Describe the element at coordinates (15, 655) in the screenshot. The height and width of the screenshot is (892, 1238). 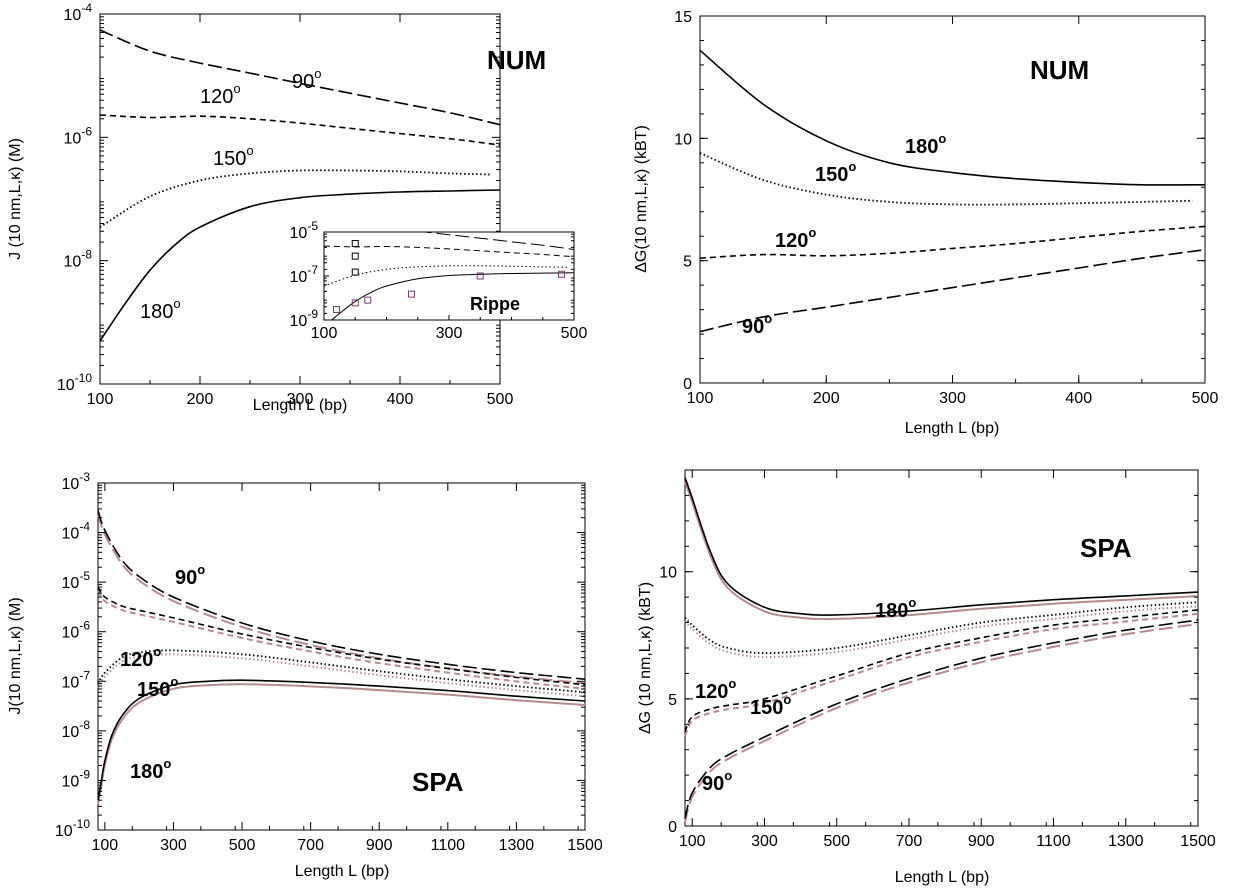
I see `y-axis-label: J(10 nm,L,κ) (M)` at that location.